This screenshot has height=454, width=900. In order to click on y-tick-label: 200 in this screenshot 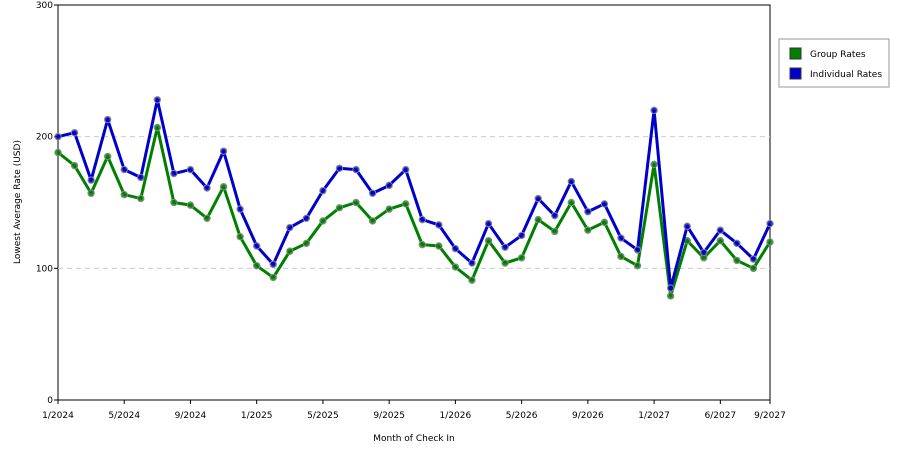, I will do `click(44, 138)`.